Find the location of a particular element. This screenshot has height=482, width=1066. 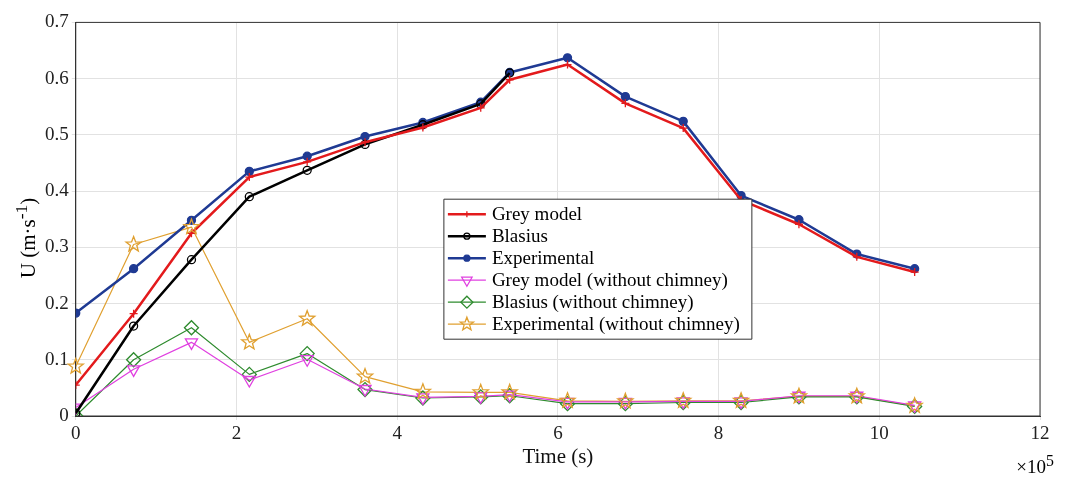

y-tick-label: 0.2 is located at coordinates (57, 302).